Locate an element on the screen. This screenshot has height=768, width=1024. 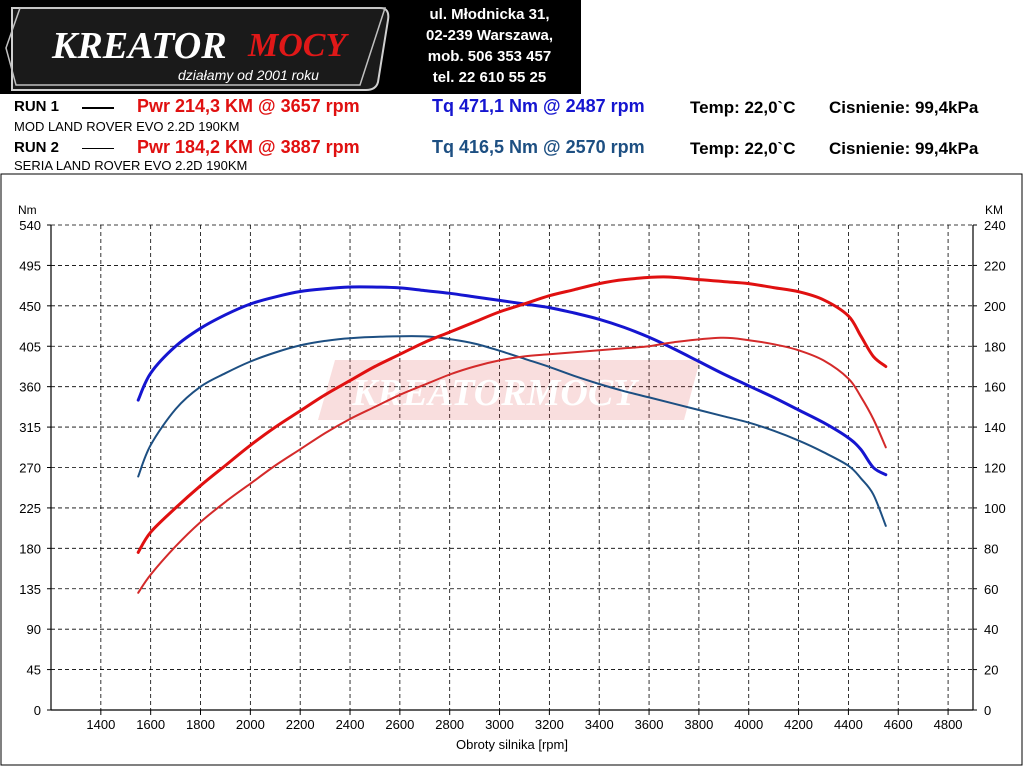
x-tick-label: 1600 is located at coordinates (150, 724).